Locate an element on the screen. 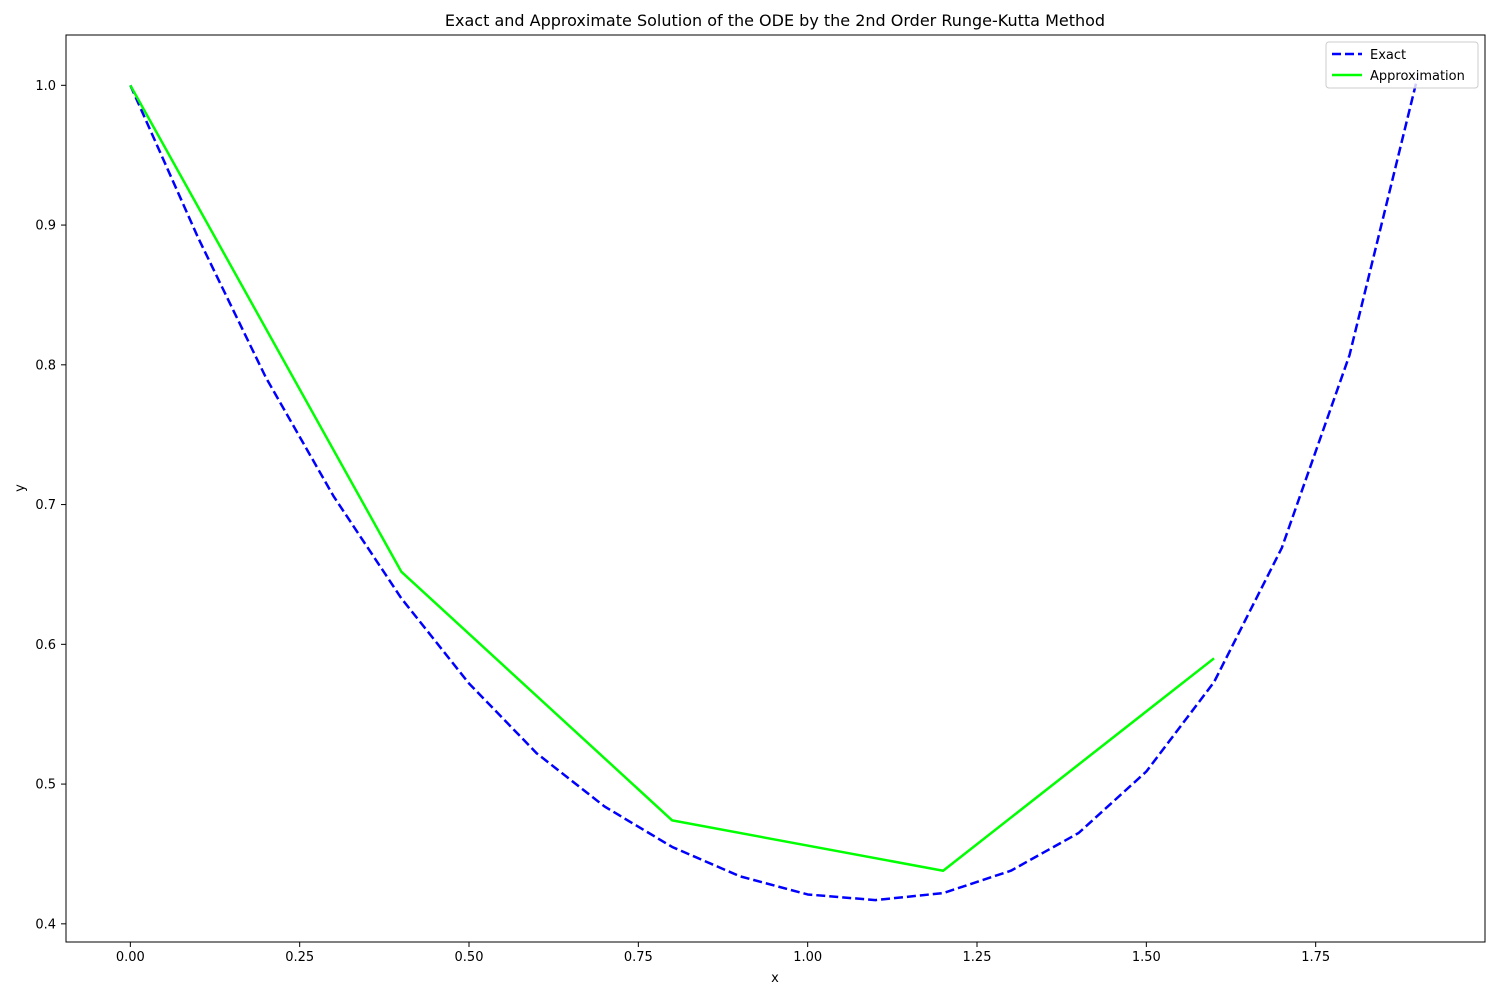 The width and height of the screenshot is (1500, 1000). legend-label-exact: Exact is located at coordinates (1388, 55).